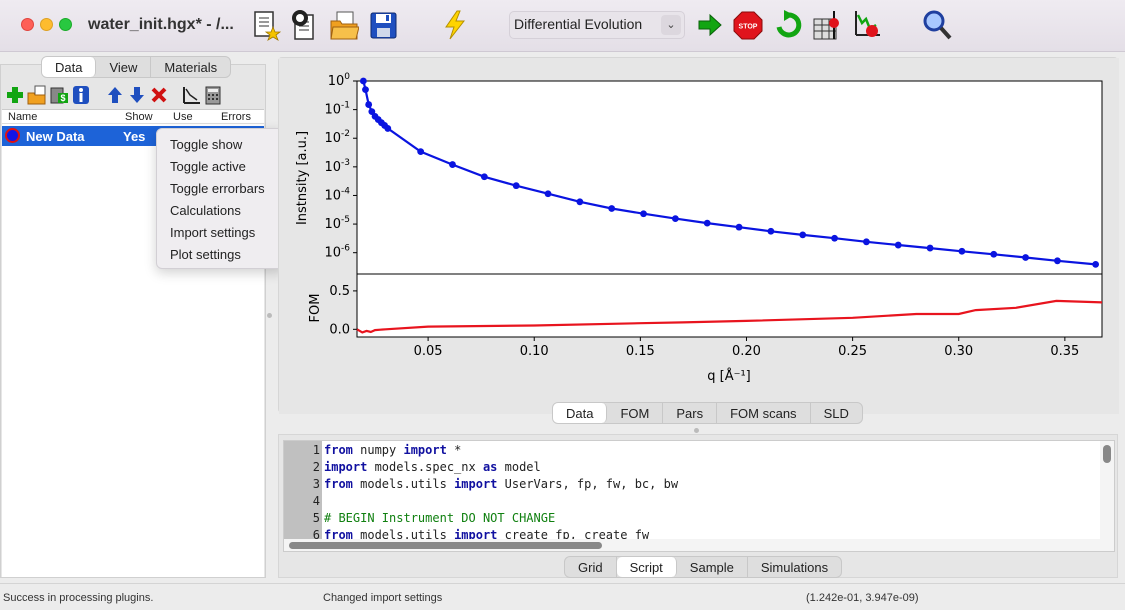  I want to click on editor-horizontal-scrollbar, so click(693, 545).